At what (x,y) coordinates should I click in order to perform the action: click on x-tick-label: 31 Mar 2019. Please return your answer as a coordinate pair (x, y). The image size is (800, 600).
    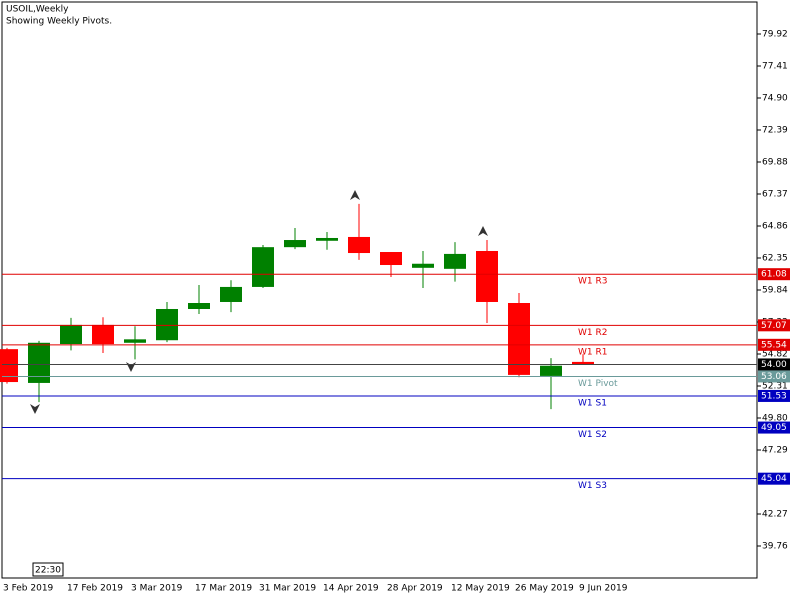
    Looking at the image, I should click on (287, 589).